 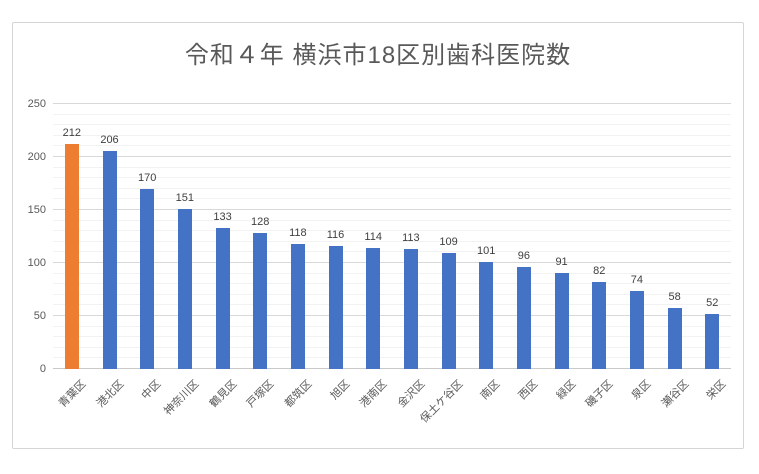 I want to click on x-axis-category-label: 青葉区, so click(x=72, y=394).